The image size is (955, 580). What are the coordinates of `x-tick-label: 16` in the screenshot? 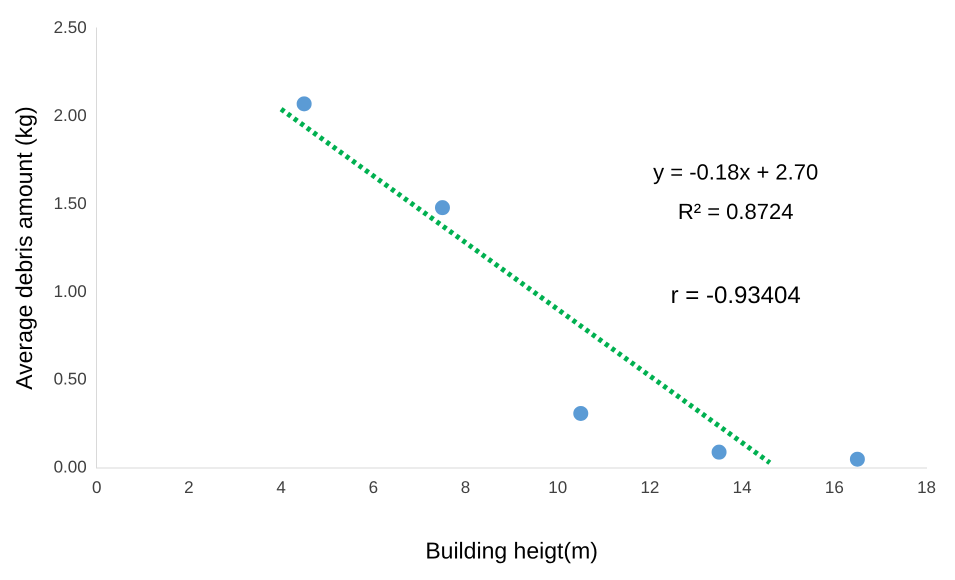 It's located at (834, 487).